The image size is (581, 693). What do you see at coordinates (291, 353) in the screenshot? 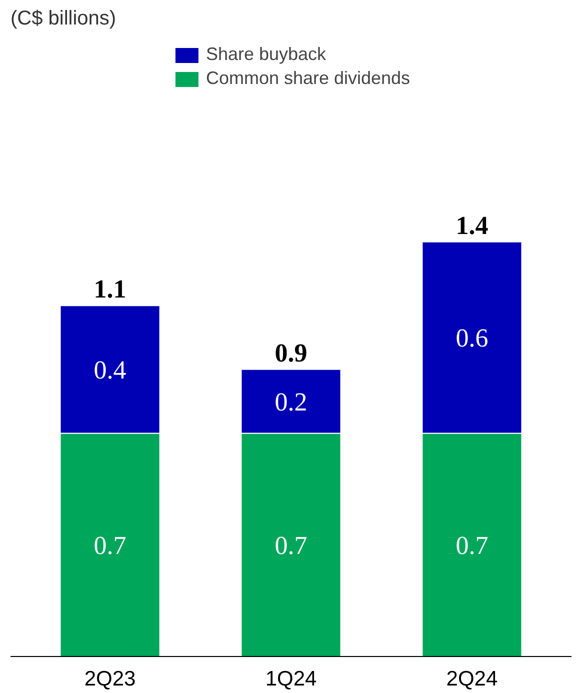
I see `total-label: 0.9` at bounding box center [291, 353].